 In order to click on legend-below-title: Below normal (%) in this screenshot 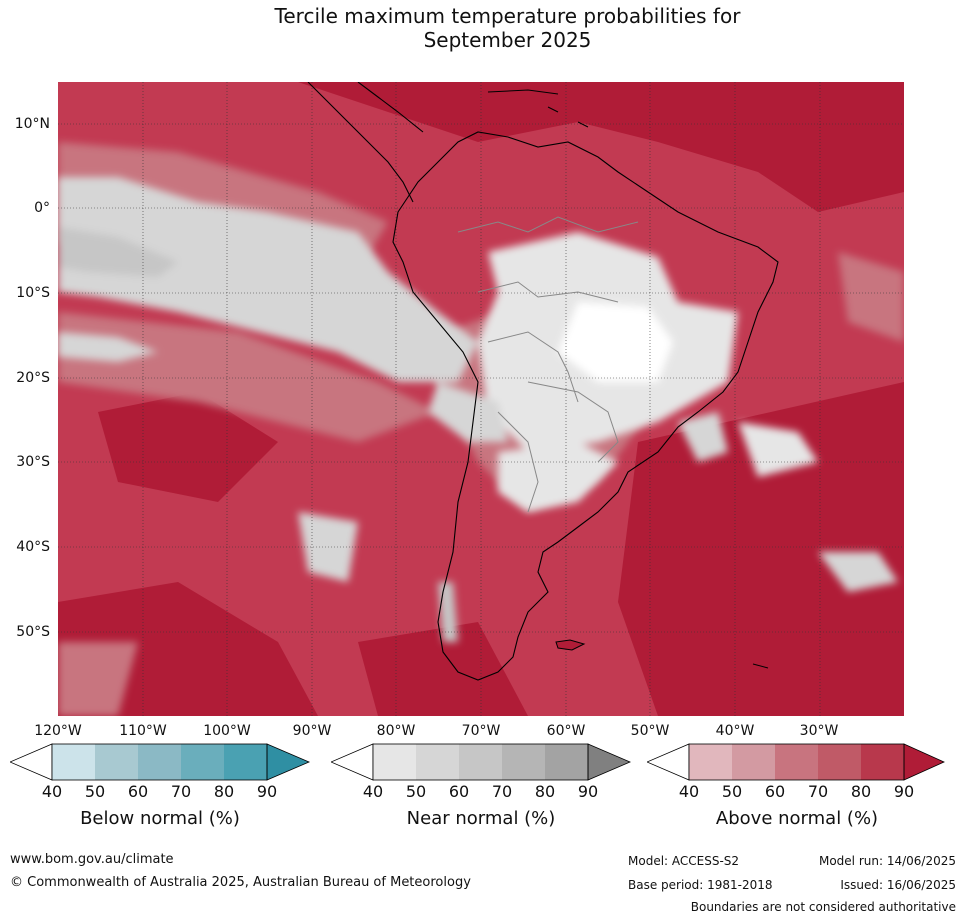, I will do `click(160, 818)`.